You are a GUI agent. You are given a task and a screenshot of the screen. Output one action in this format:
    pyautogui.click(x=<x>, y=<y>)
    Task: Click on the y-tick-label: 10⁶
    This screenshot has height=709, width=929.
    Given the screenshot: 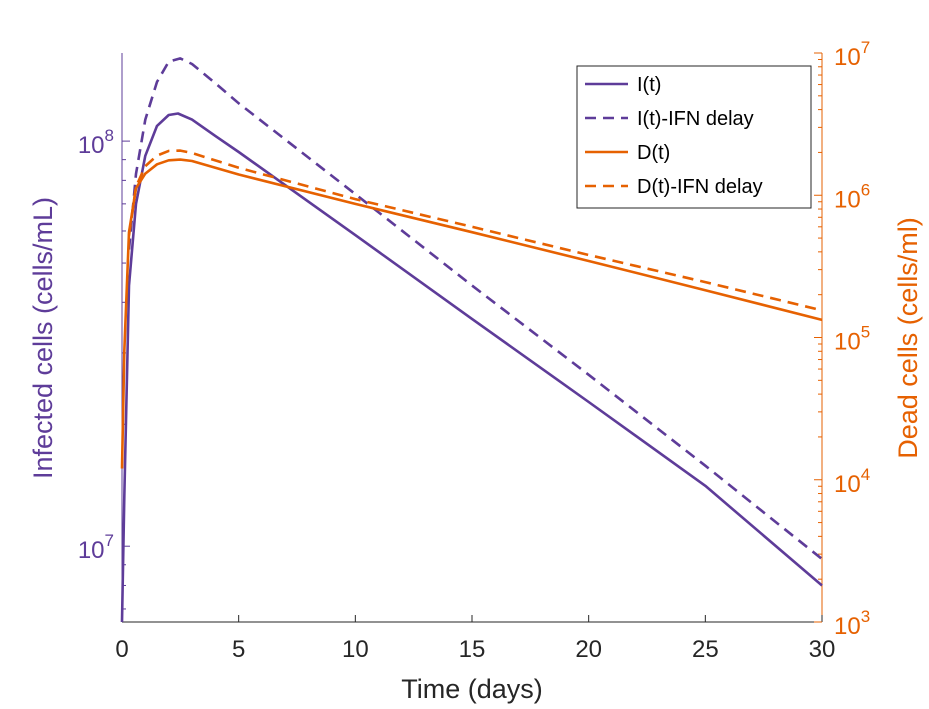 What is the action you would take?
    pyautogui.click(x=852, y=196)
    